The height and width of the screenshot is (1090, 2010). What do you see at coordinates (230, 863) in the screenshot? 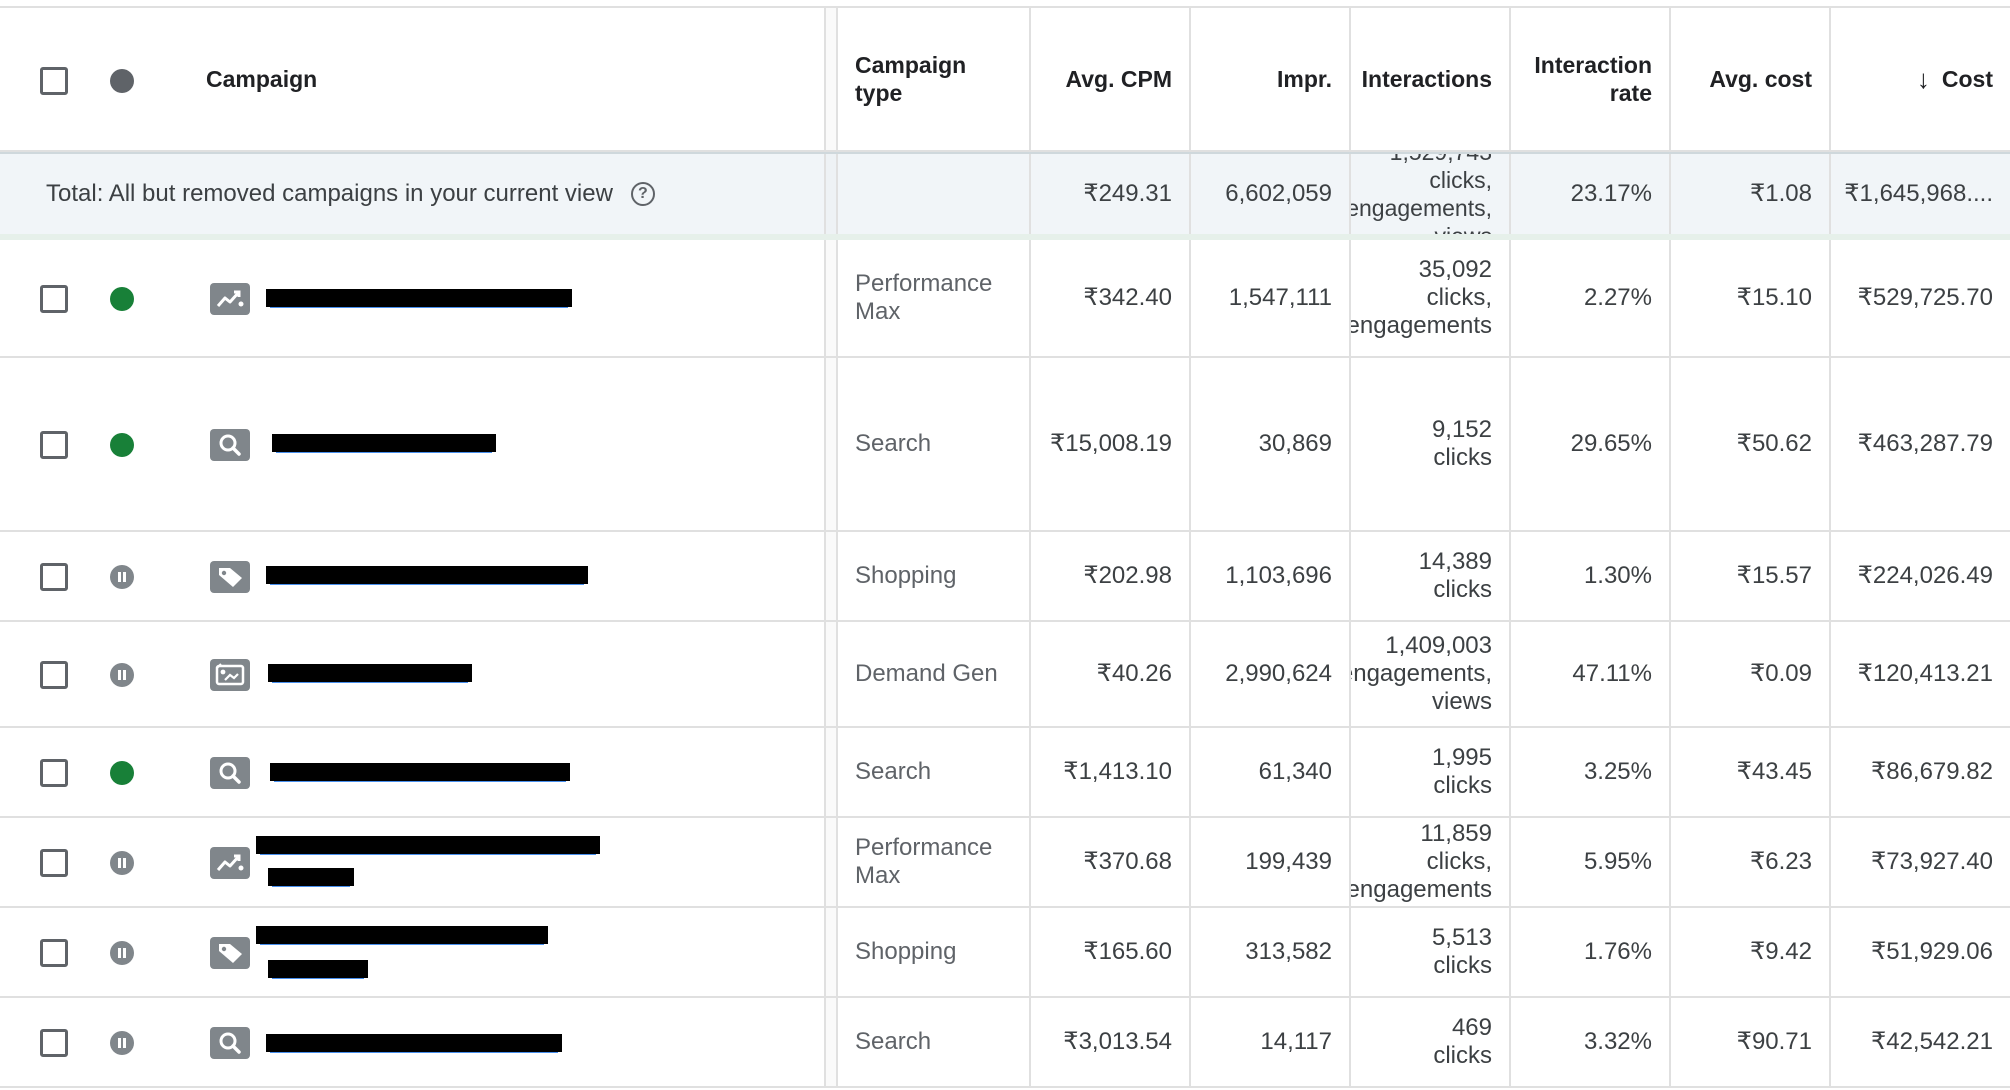
I see `performance-max-icon` at bounding box center [230, 863].